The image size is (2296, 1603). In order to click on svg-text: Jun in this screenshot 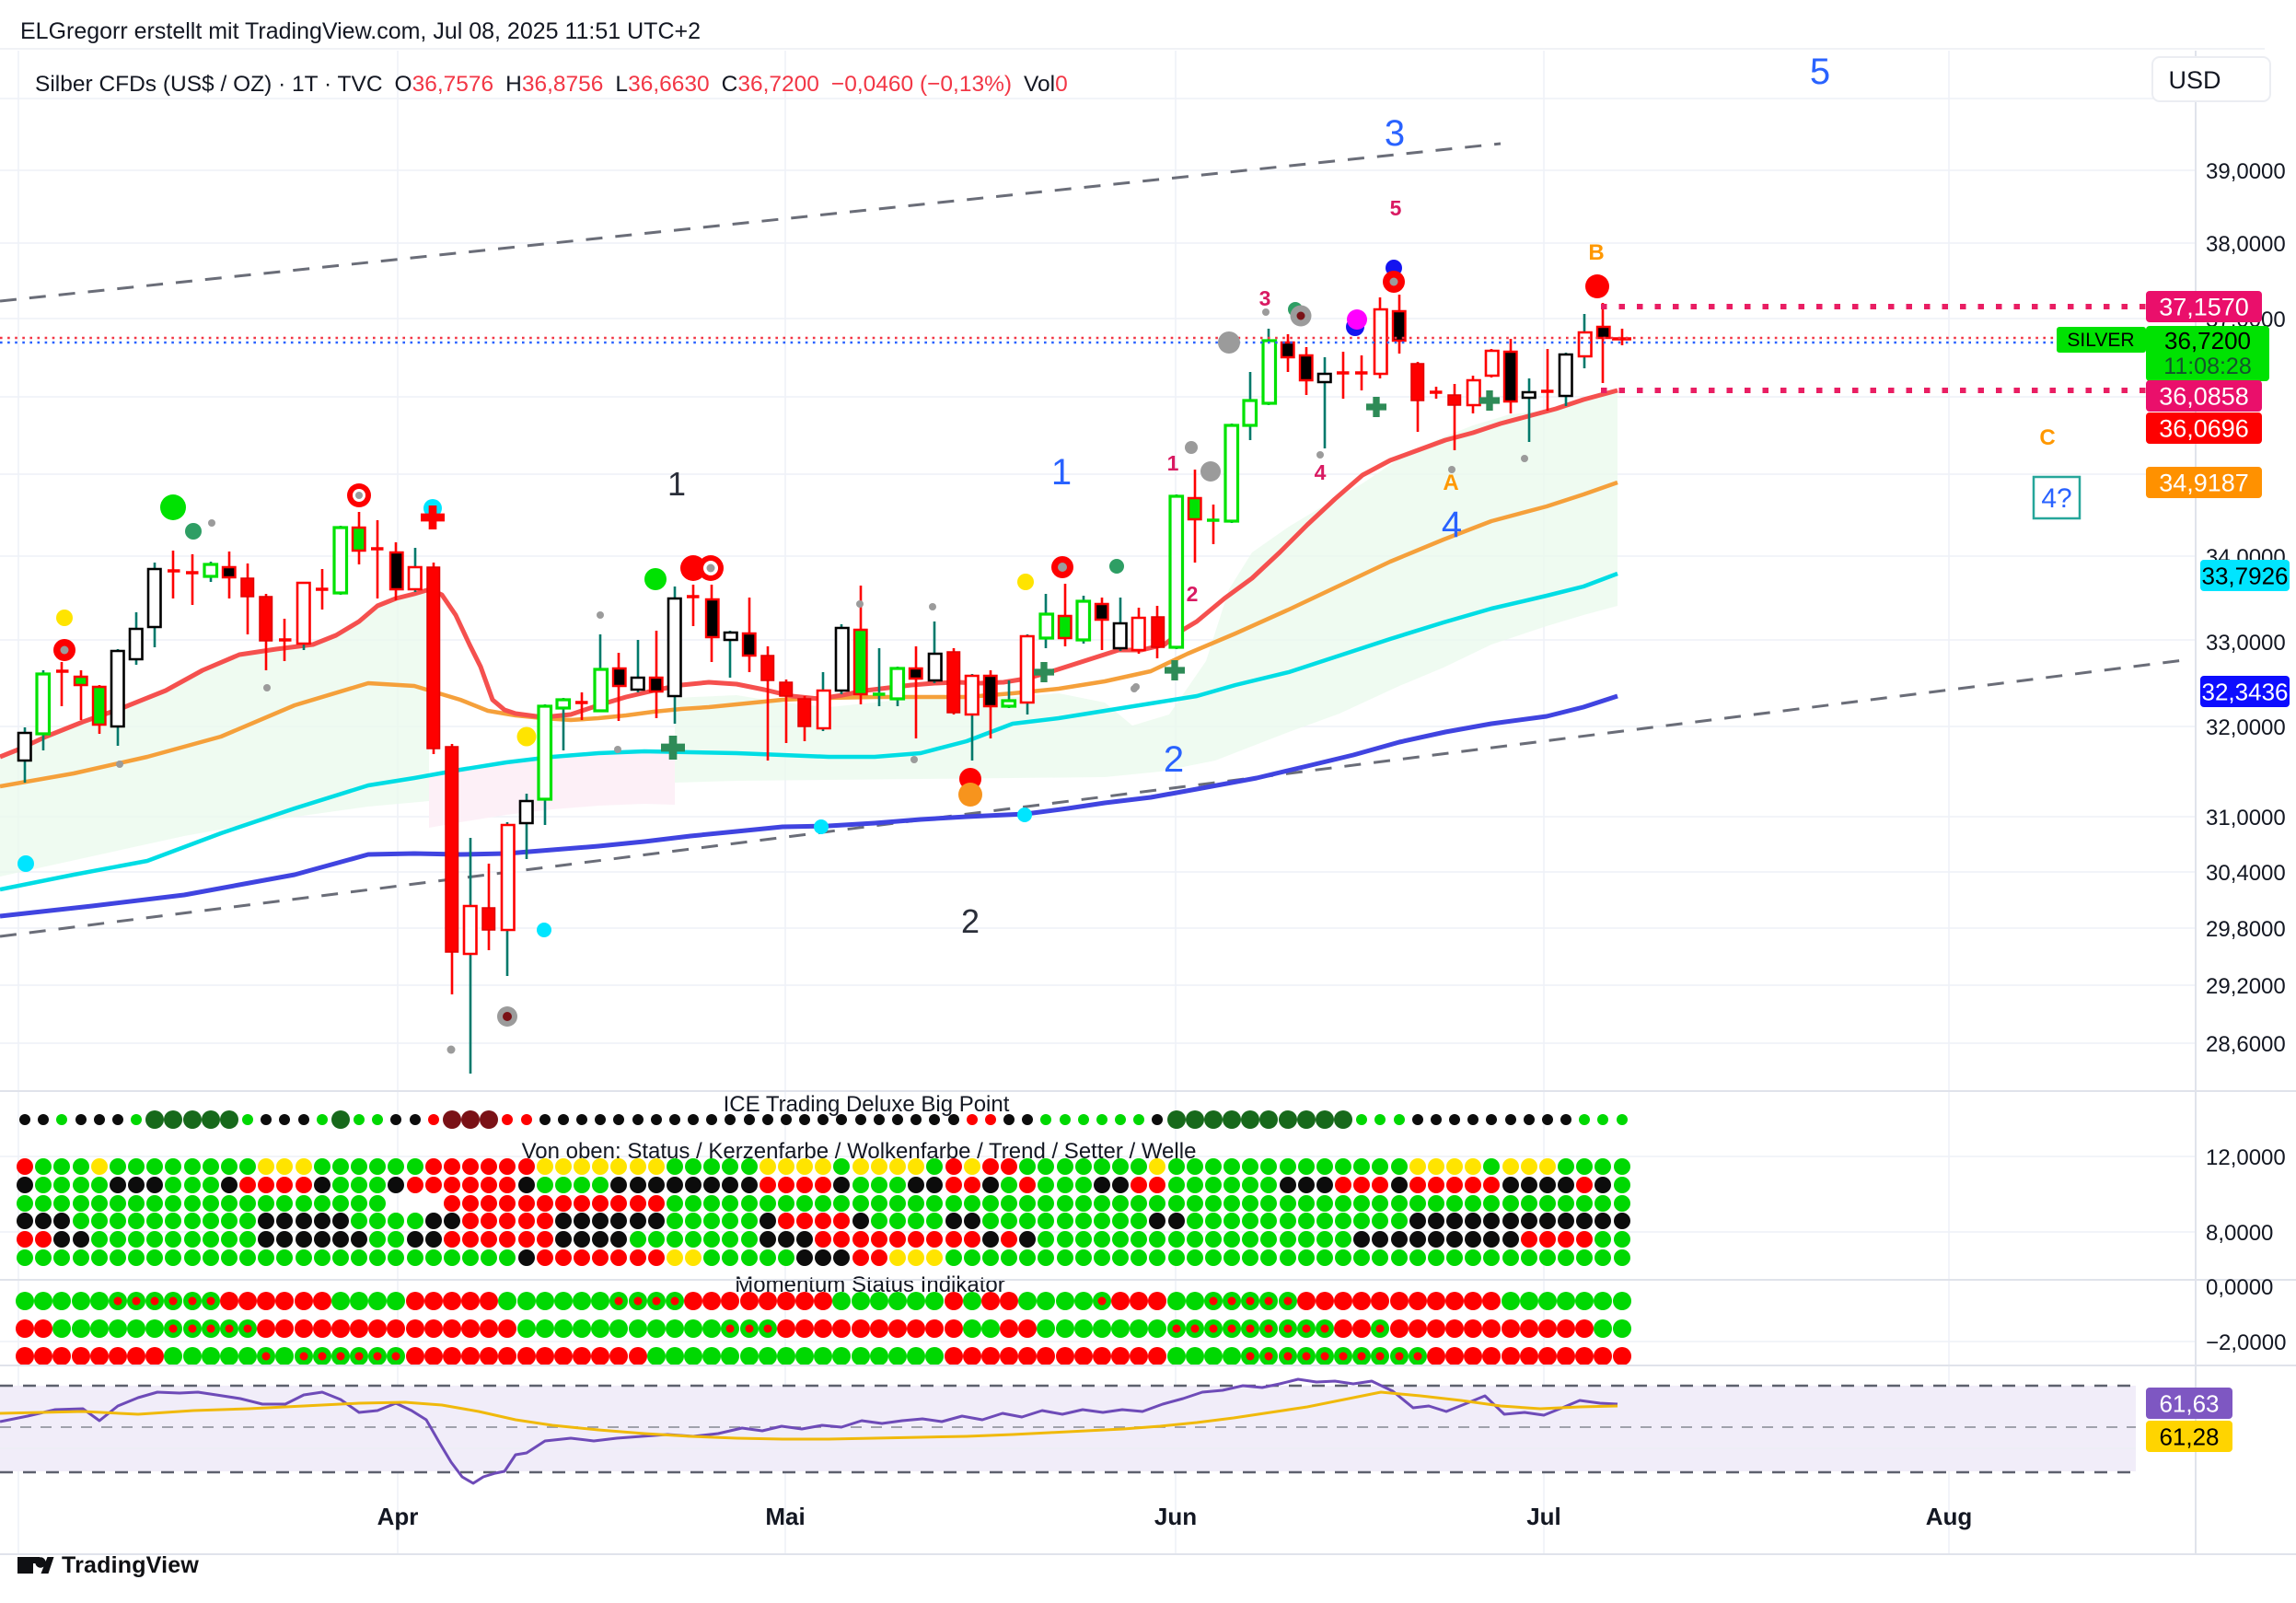, I will do `click(1176, 1516)`.